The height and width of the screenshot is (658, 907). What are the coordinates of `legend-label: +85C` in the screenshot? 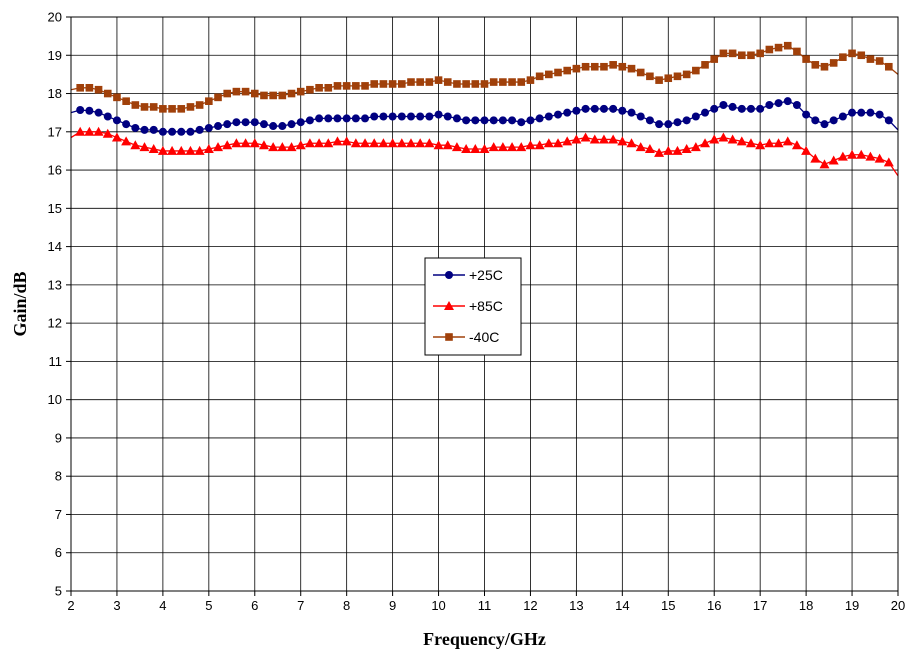 It's located at (486, 306).